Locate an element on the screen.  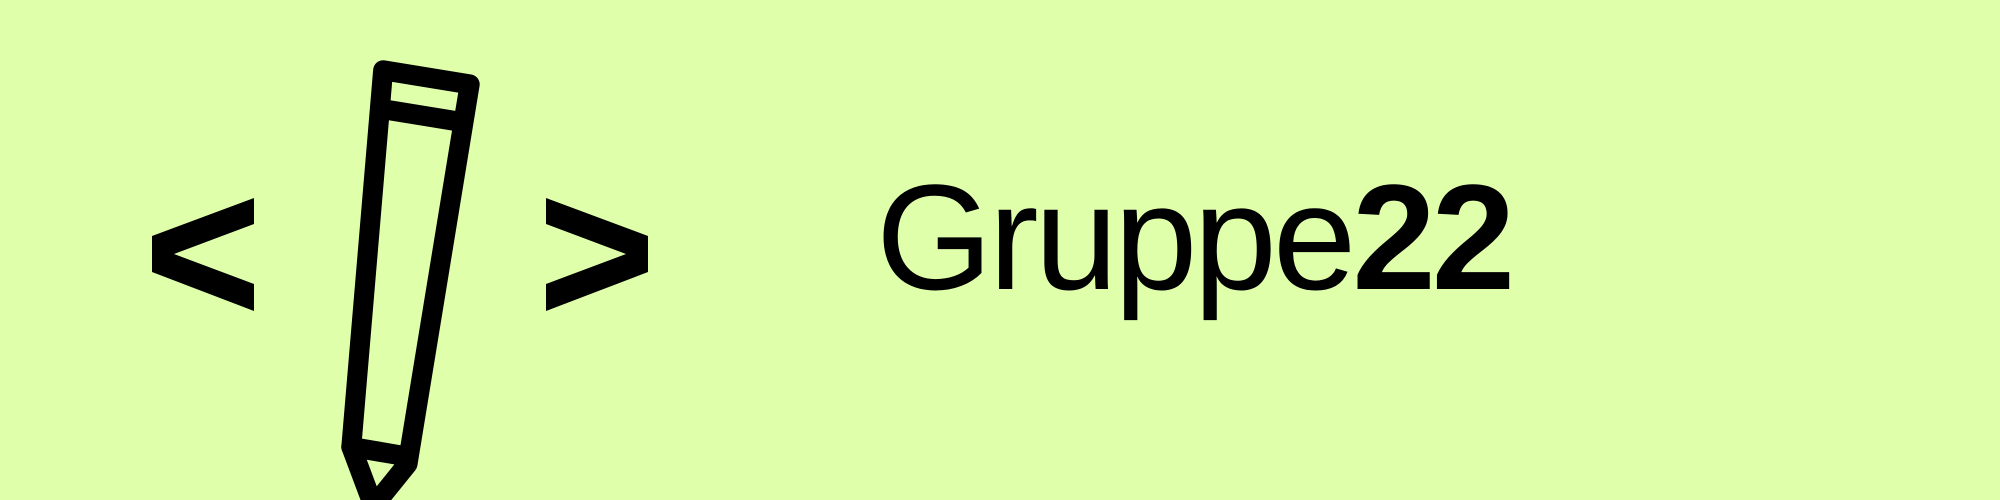
pencil-tip-line is located at coordinates (379, 451).